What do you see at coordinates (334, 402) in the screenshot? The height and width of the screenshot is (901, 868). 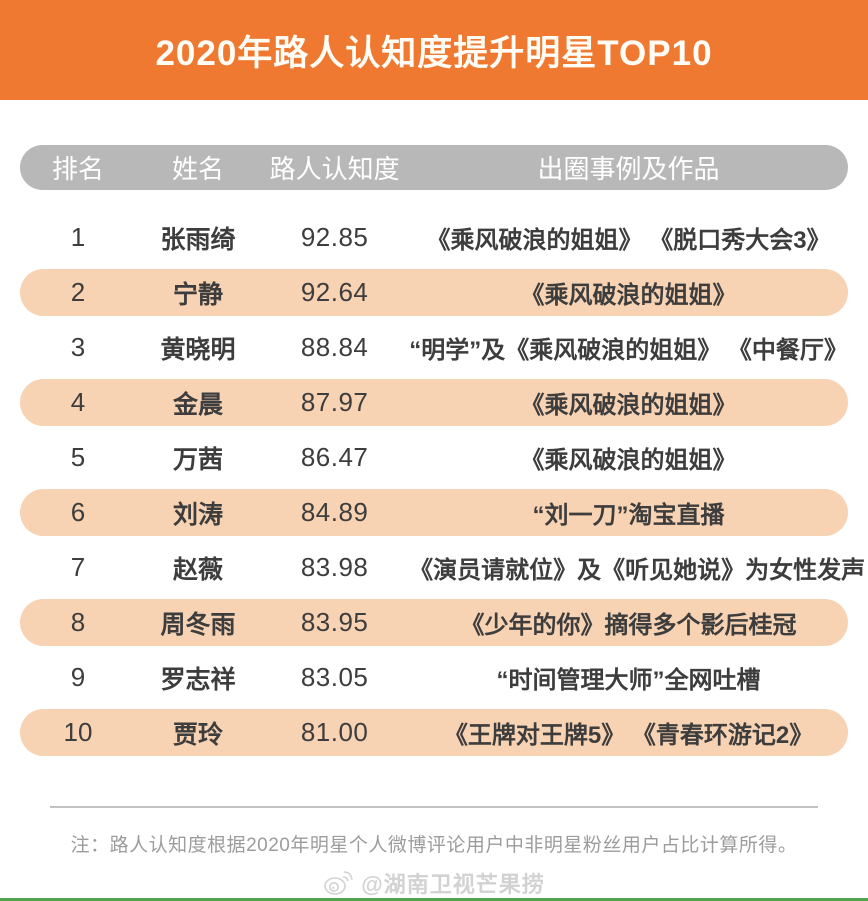 I see `score-value: 87.97` at bounding box center [334, 402].